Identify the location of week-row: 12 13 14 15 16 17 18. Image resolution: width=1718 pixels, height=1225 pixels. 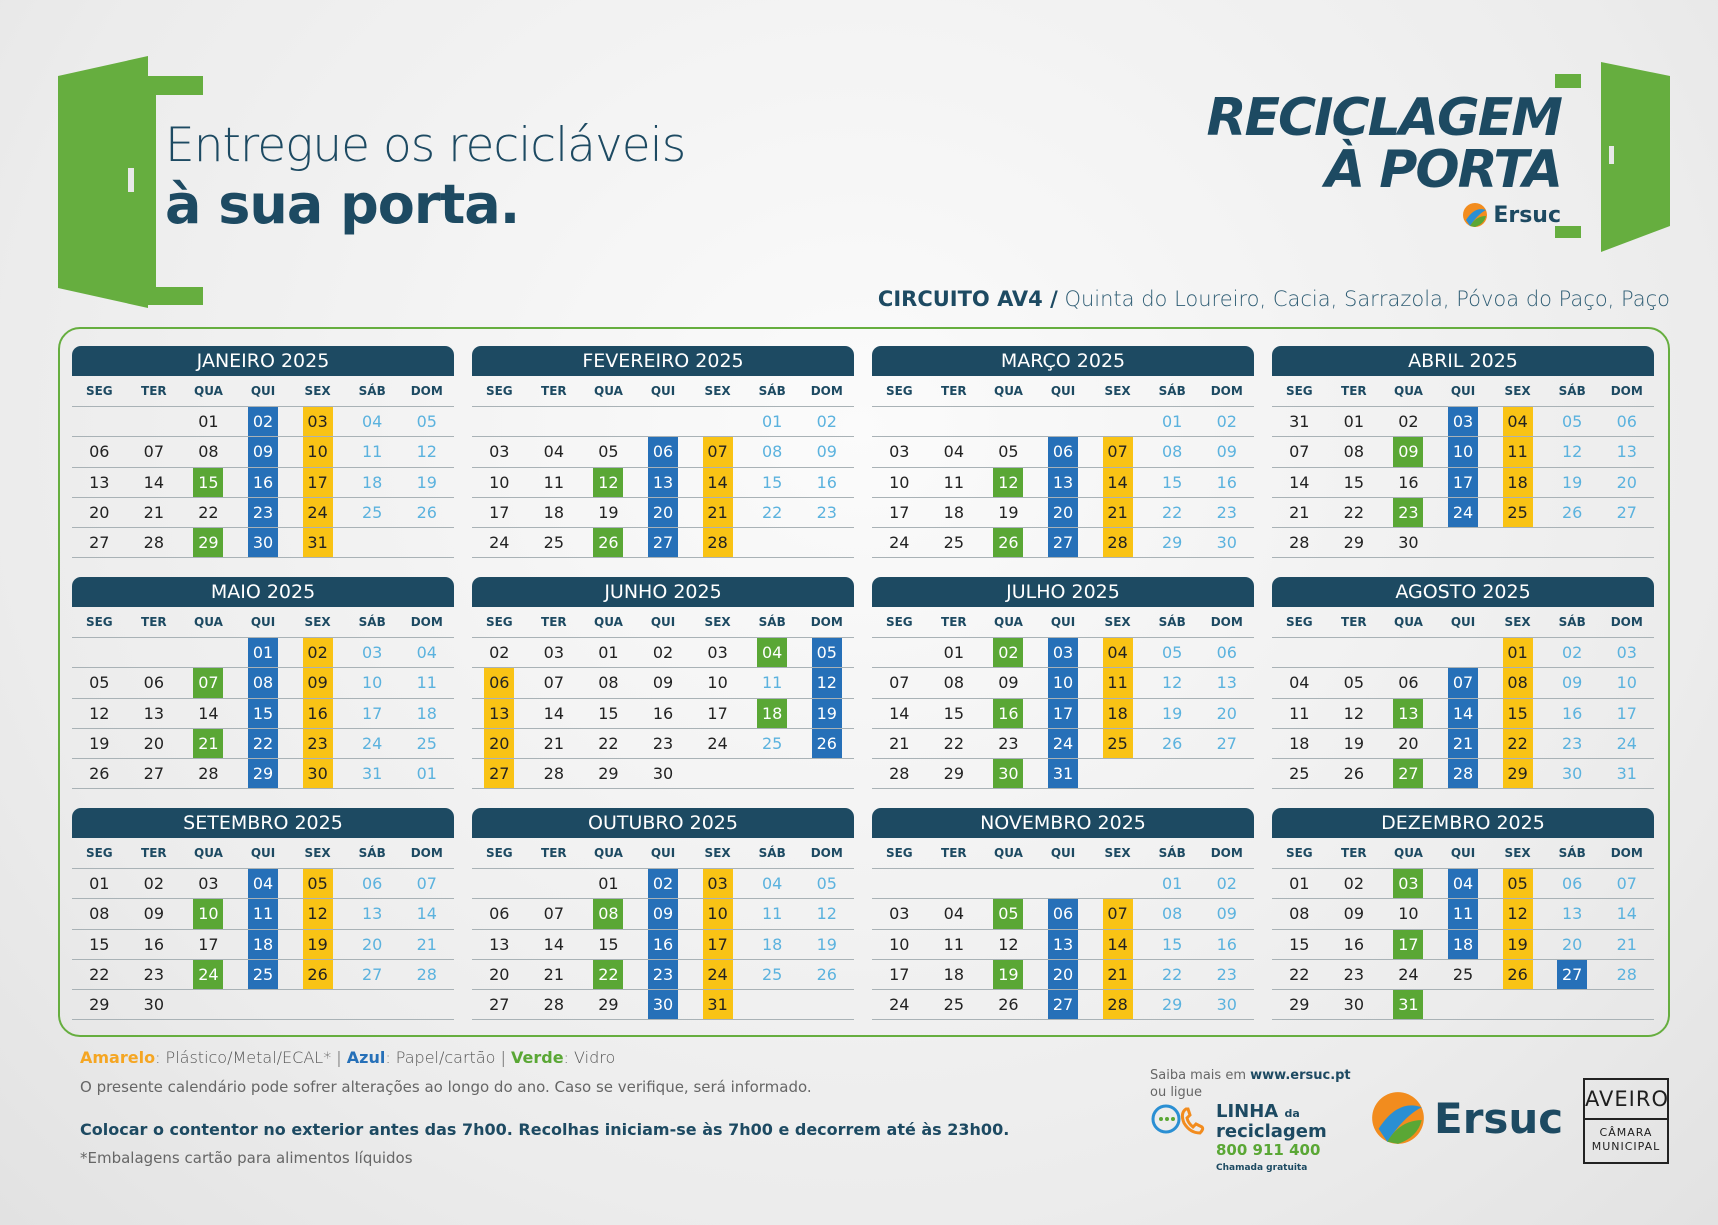
(263, 713).